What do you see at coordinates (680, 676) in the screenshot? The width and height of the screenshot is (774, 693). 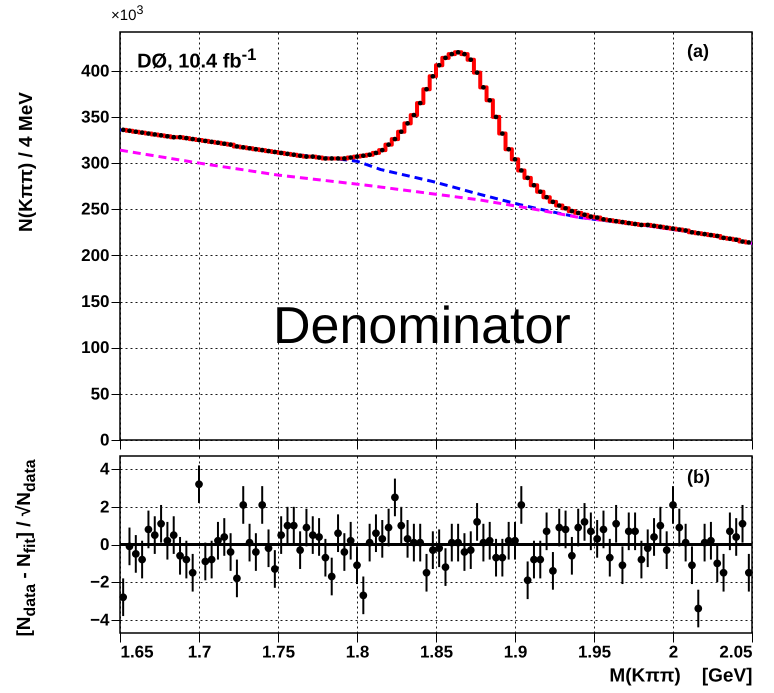 I see `x-axis-title: M(Kππ) [GeV]` at bounding box center [680, 676].